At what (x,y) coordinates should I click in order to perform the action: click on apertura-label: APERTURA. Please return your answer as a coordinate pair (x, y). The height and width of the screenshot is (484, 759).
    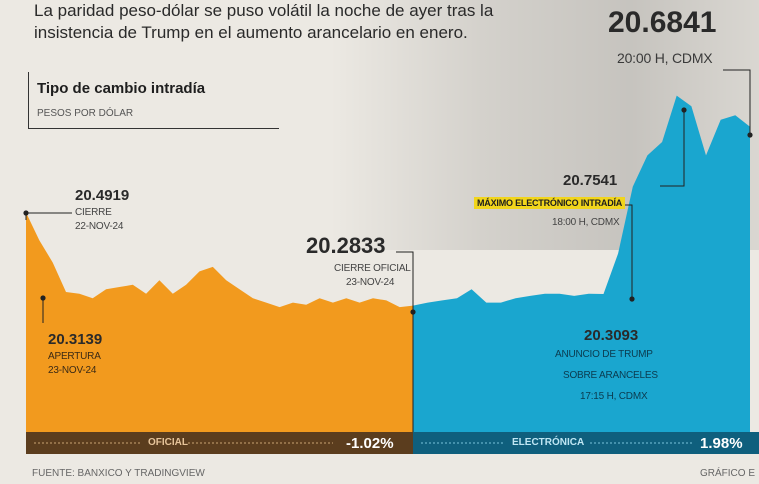
    Looking at the image, I should click on (74, 356).